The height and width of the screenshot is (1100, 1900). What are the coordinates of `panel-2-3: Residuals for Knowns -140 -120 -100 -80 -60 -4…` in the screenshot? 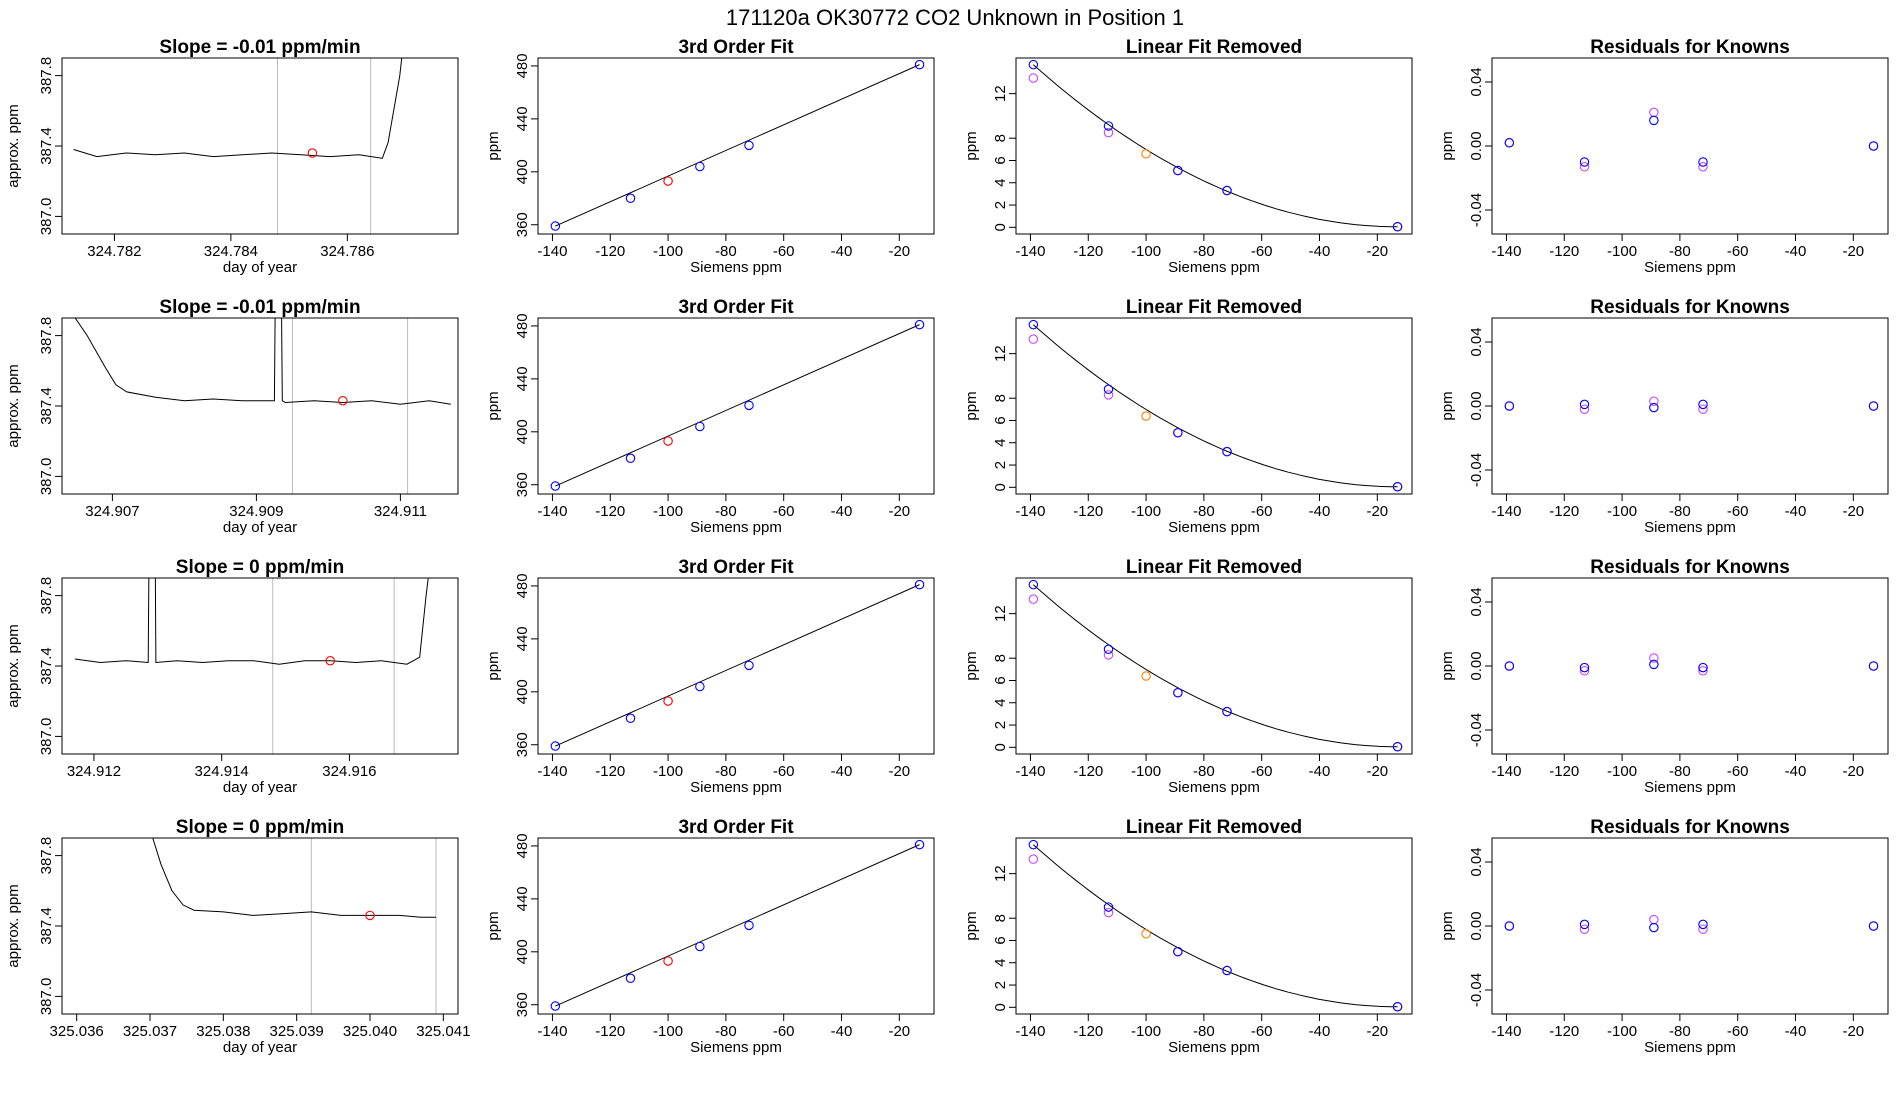 It's located at (1664, 676).